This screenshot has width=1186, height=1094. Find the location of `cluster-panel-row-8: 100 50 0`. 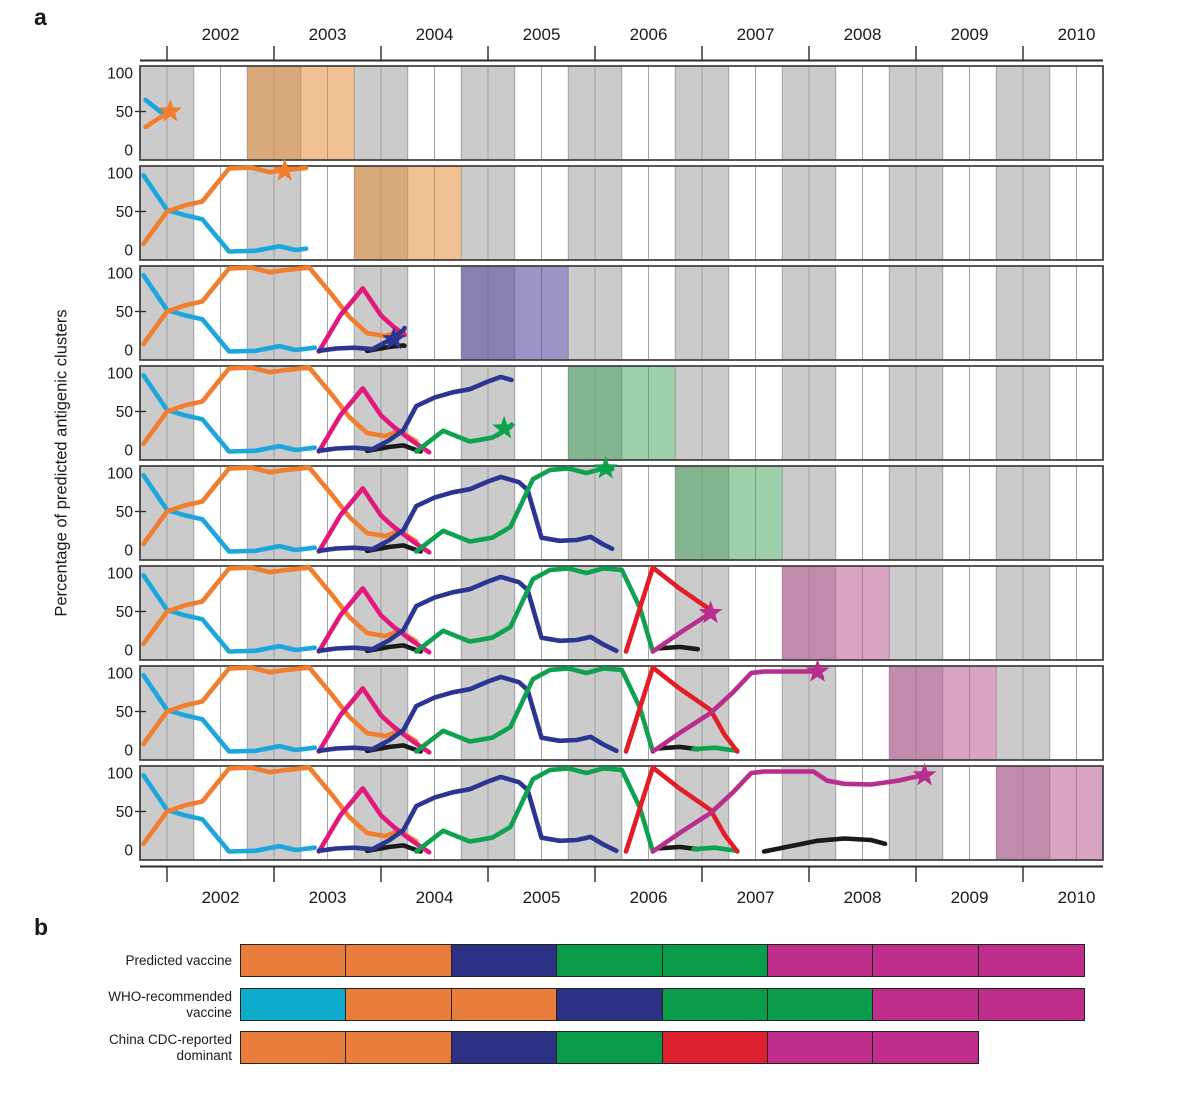

cluster-panel-row-8: 100 50 0 is located at coordinates (605, 811).